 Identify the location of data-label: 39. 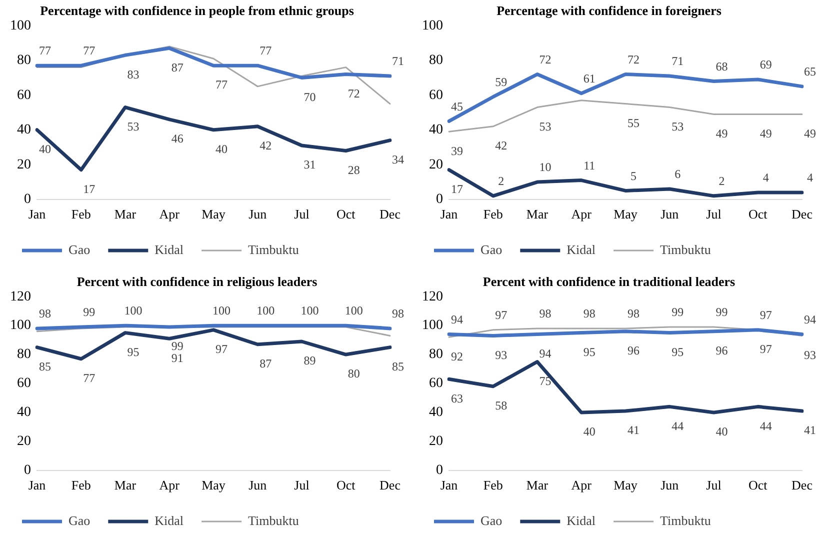
(457, 151).